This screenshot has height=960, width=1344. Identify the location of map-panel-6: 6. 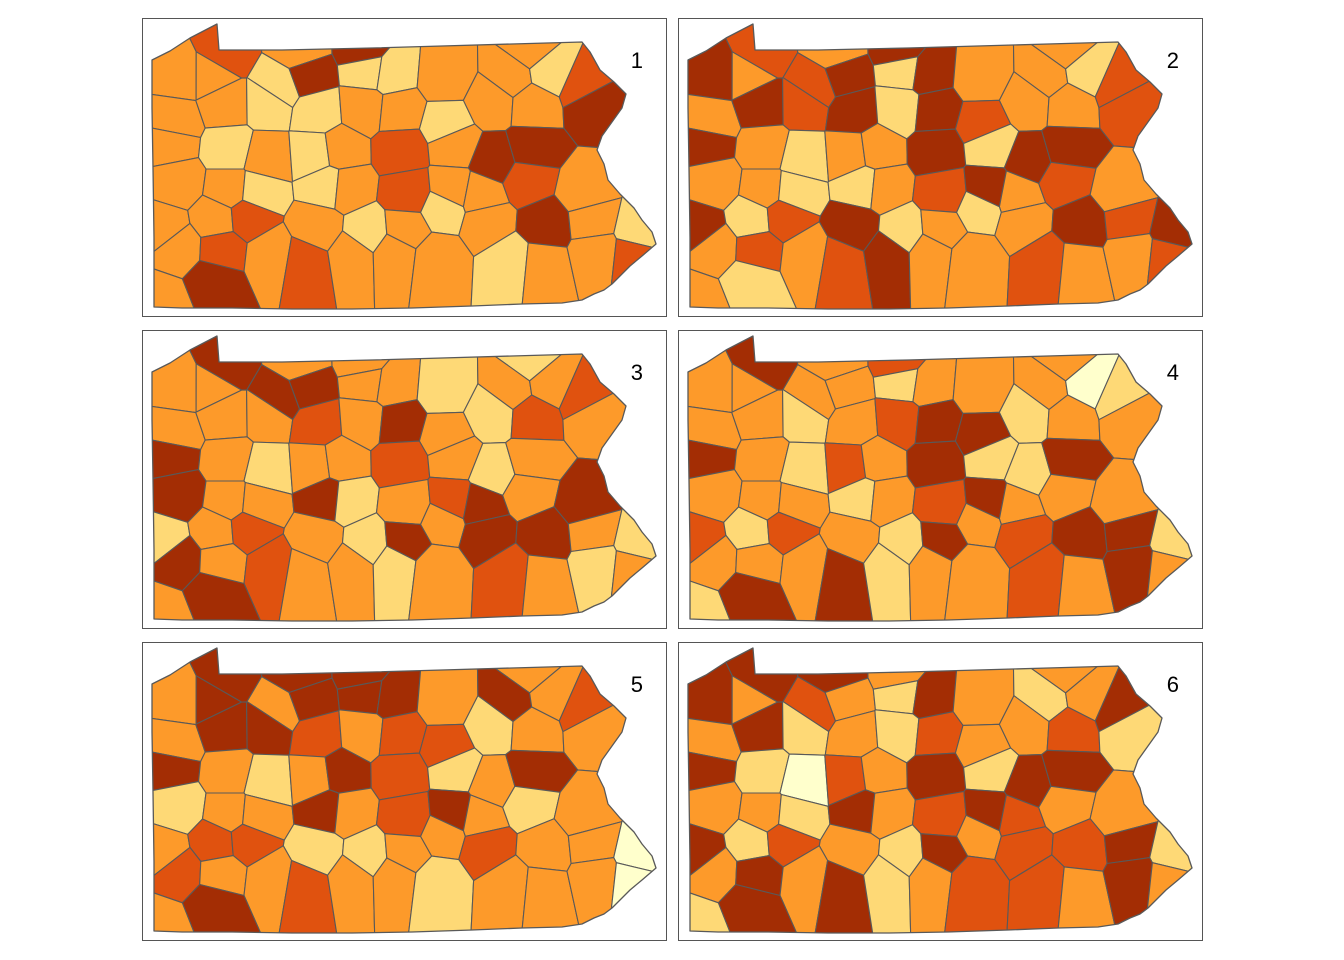
(940, 791).